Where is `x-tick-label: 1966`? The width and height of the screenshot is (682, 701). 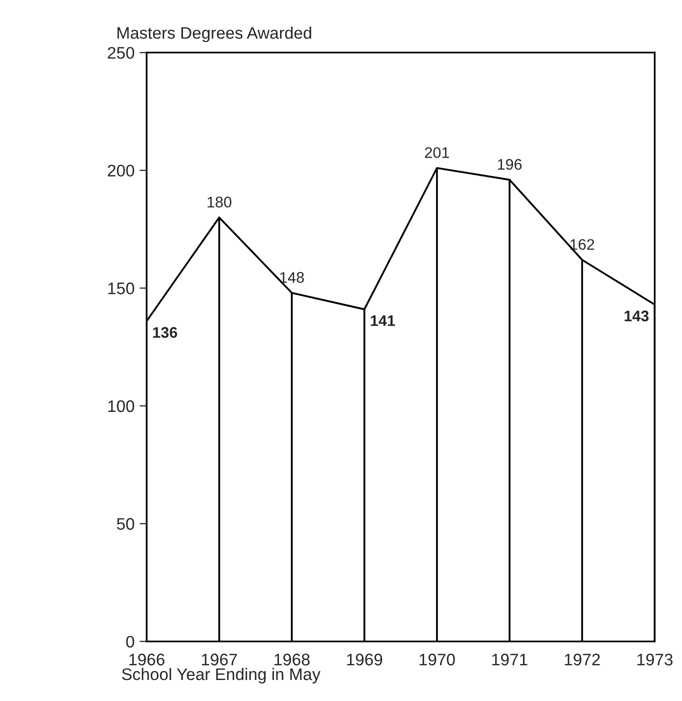 x-tick-label: 1966 is located at coordinates (146, 660).